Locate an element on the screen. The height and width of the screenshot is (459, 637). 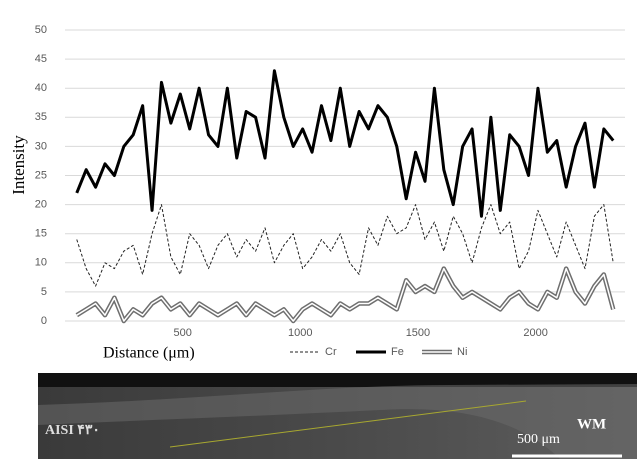
y-tick-label: 0 is located at coordinates (44, 321).